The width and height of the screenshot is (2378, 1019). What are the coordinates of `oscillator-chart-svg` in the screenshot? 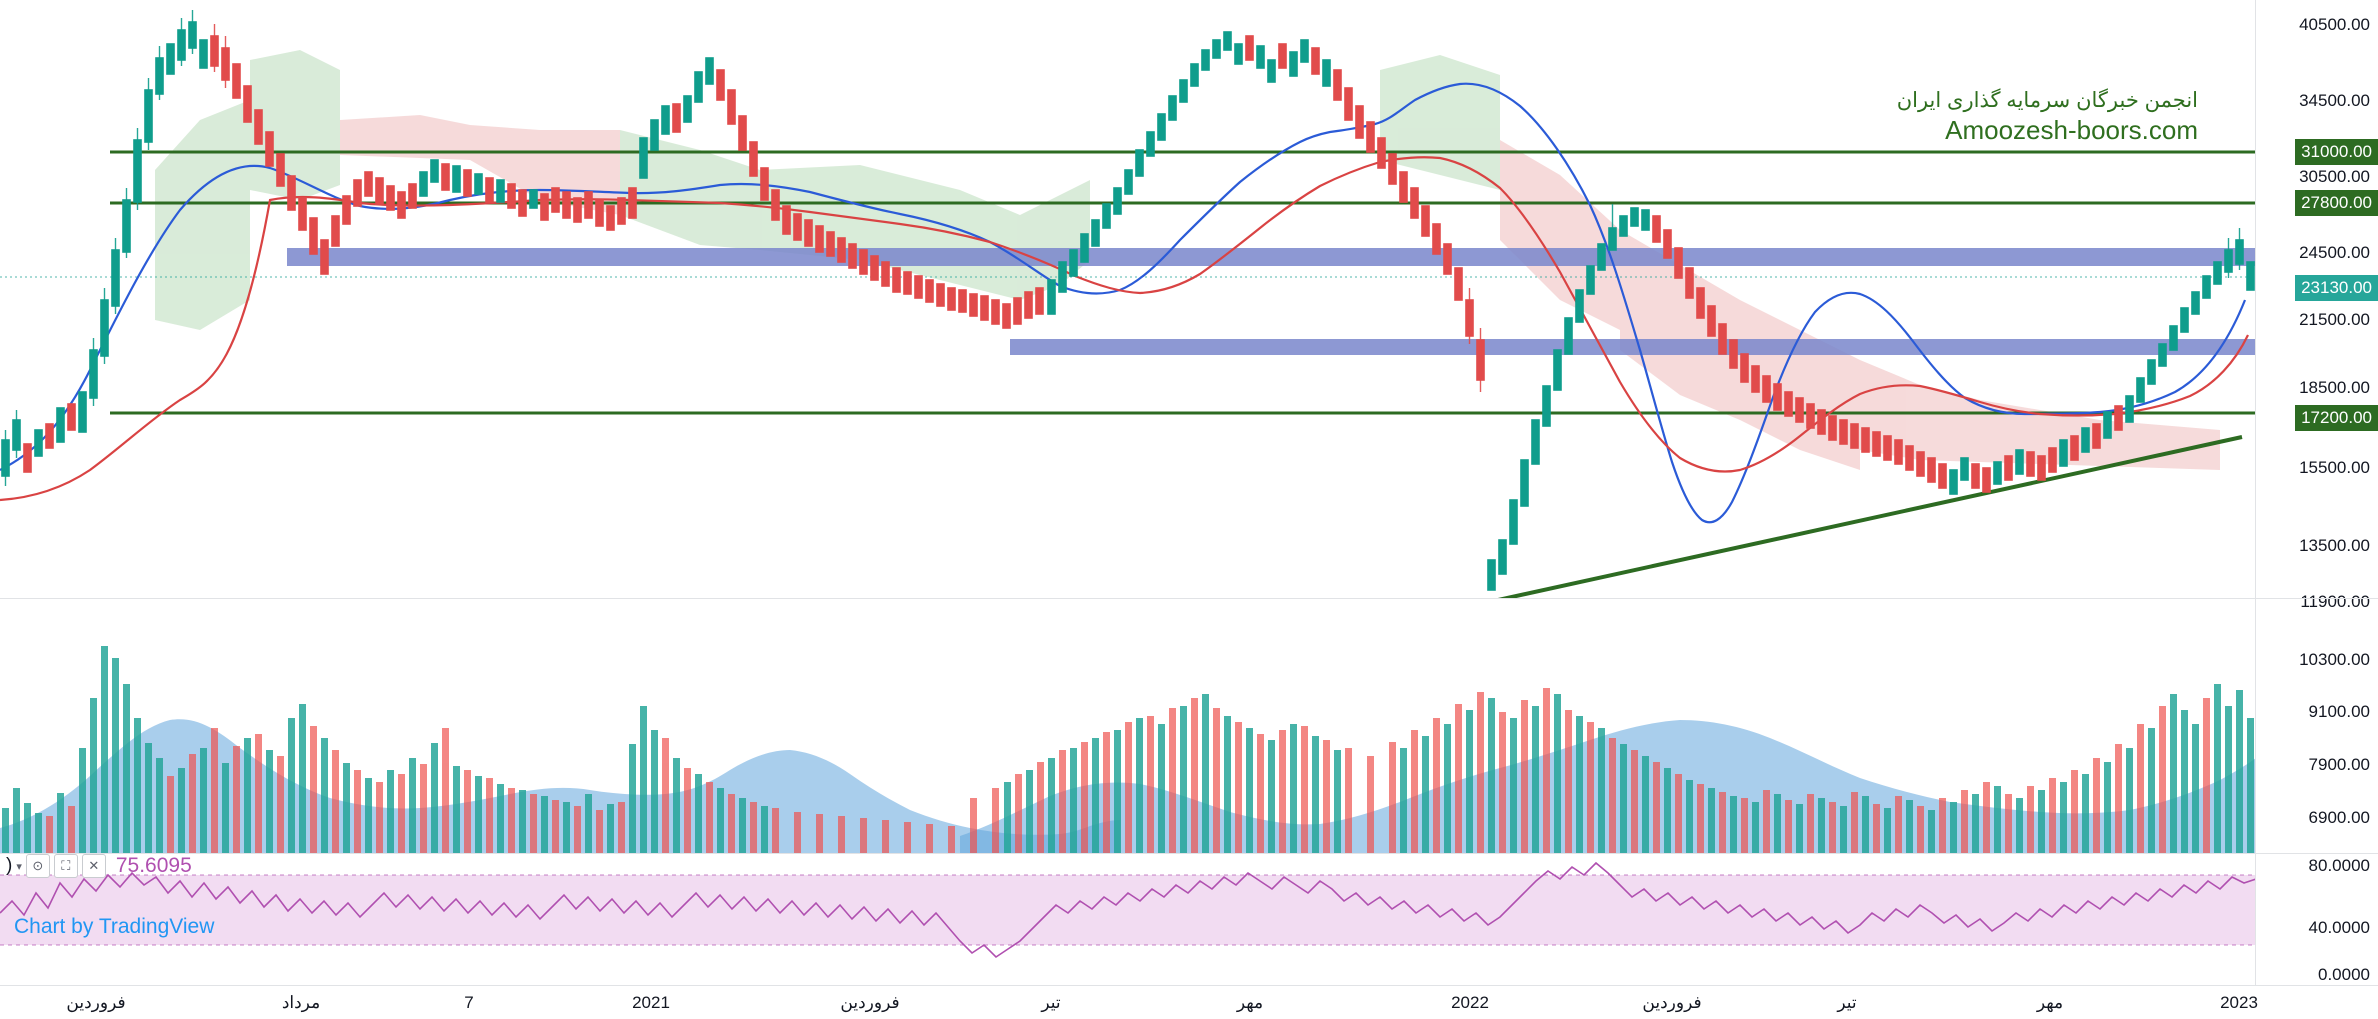 It's located at (1128, 910).